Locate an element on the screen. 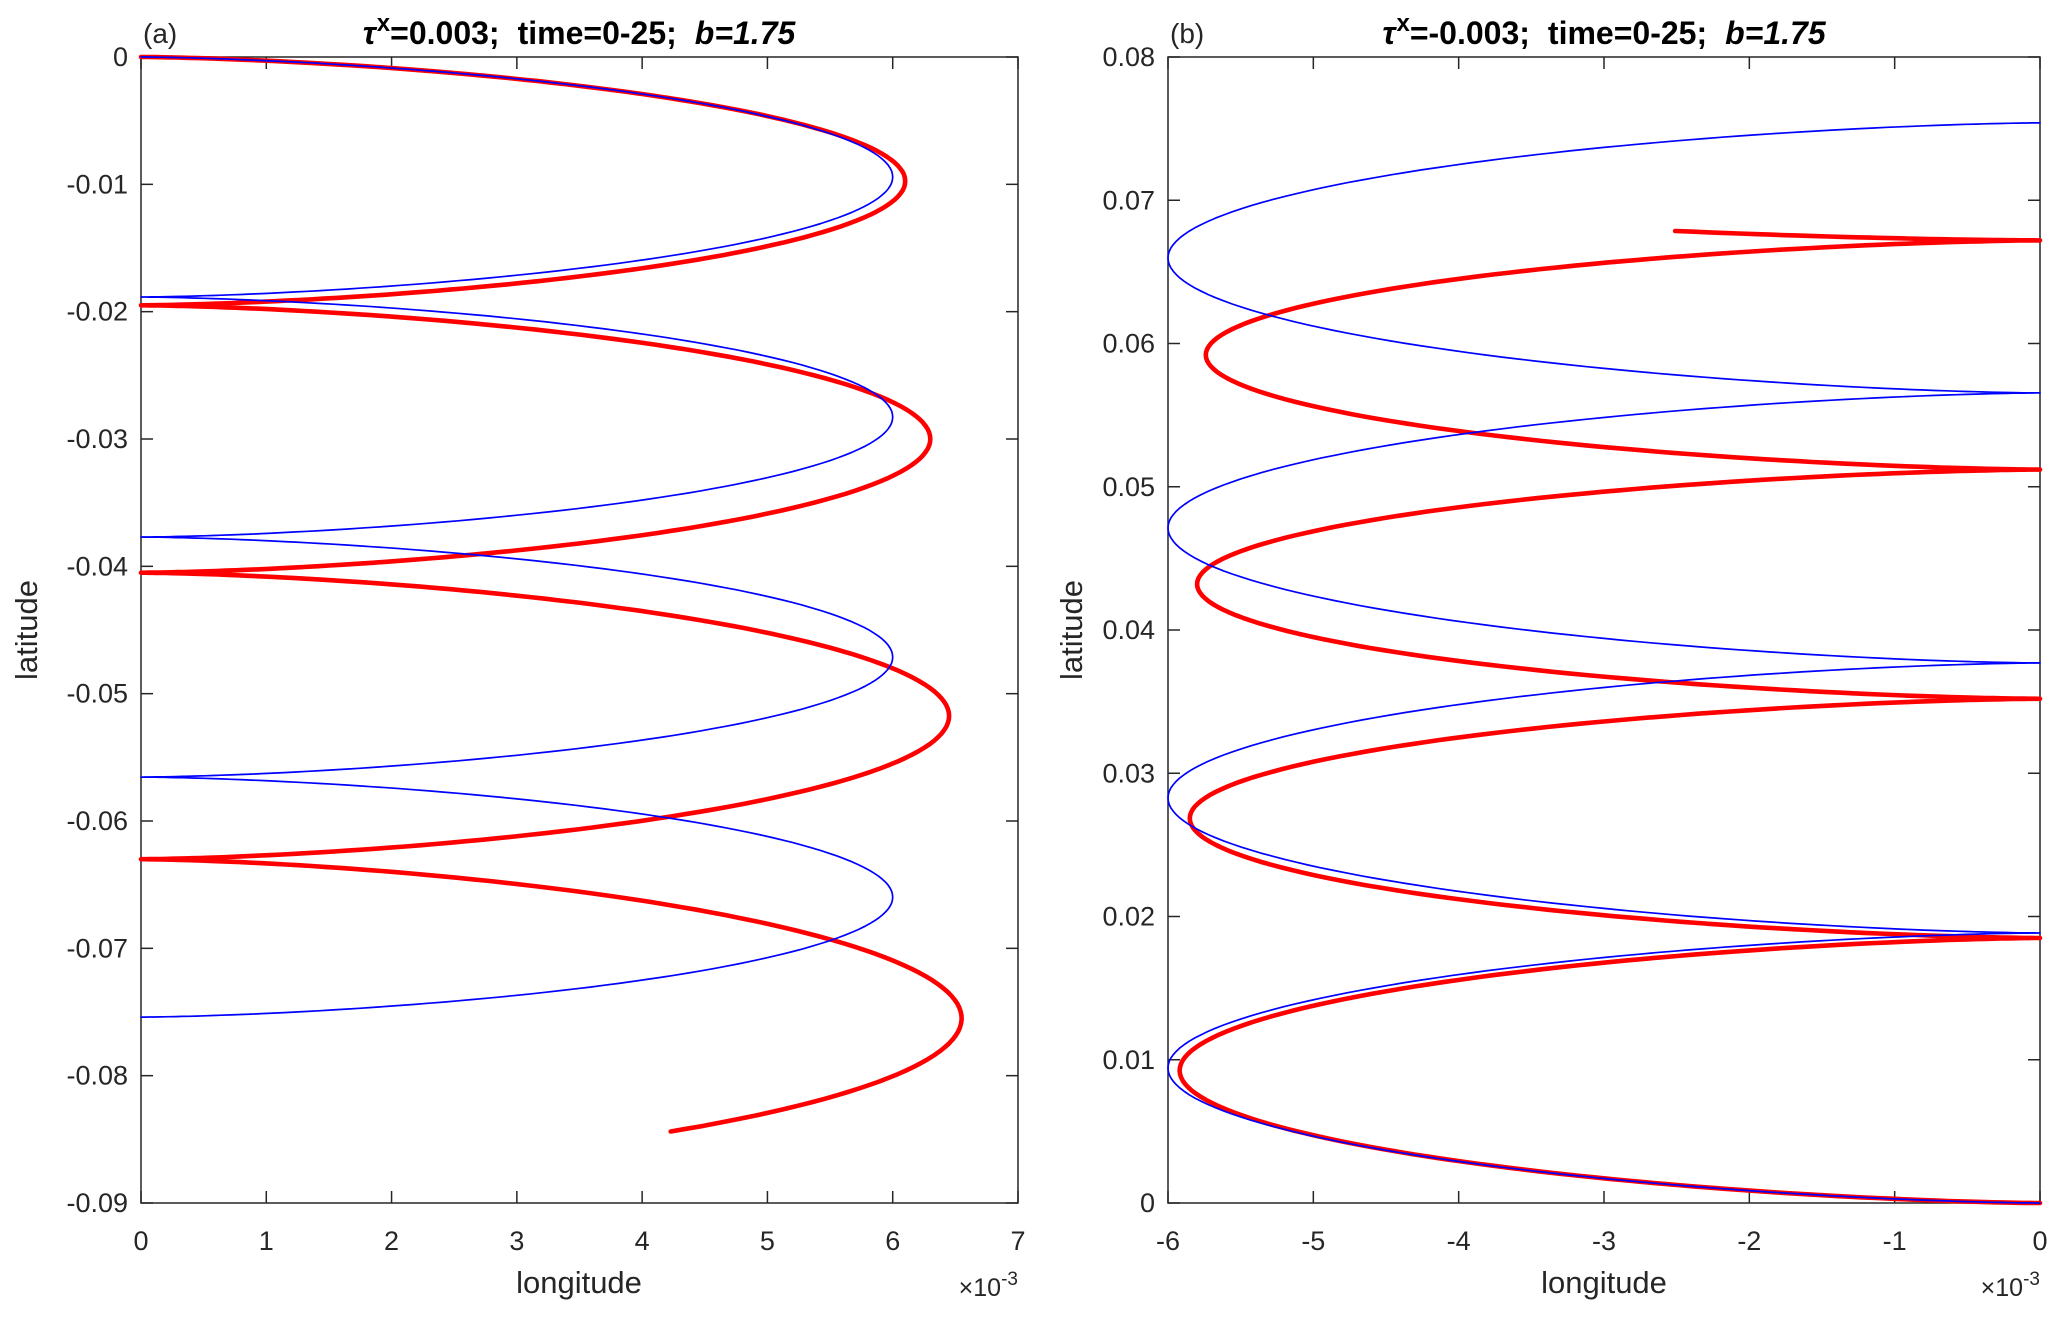 This screenshot has width=2067, height=1322. panel-b-title-tau: τ is located at coordinates (1389, 33).